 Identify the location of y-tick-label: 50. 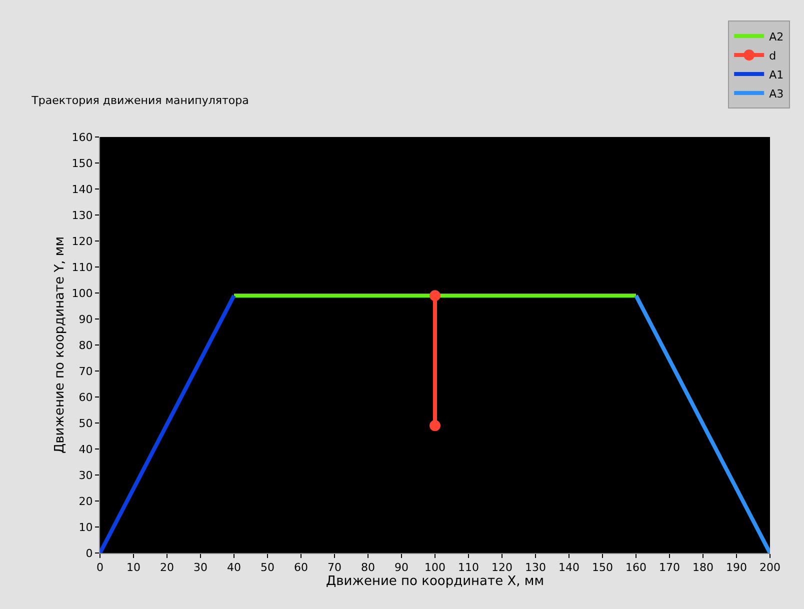
(85, 423).